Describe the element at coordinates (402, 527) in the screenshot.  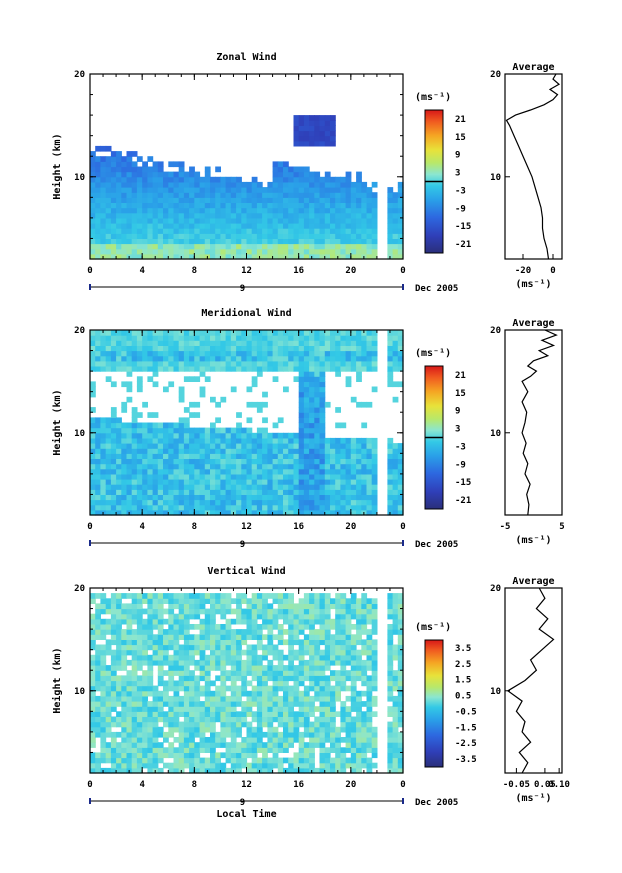
I see `x-tick-label: 0` at that location.